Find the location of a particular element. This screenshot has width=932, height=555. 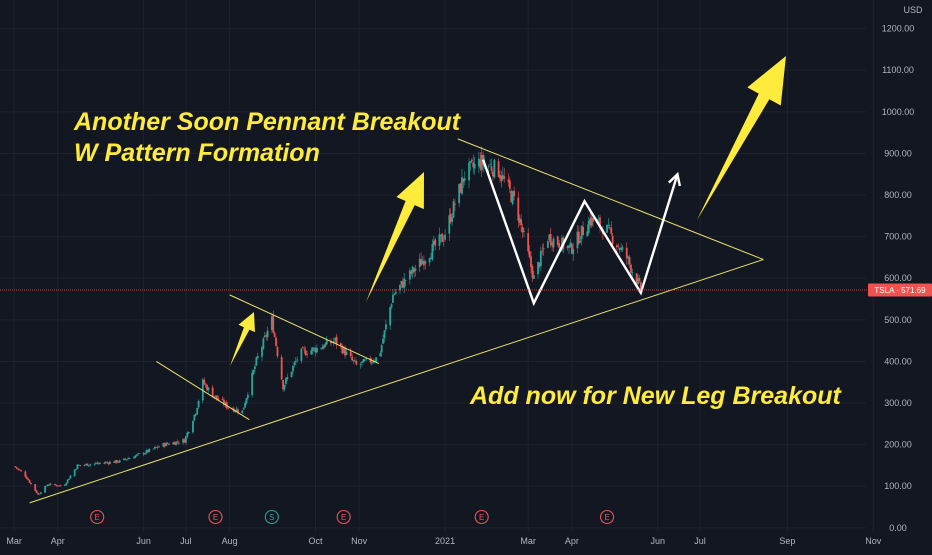

y-tick-label: 0.00 is located at coordinates (898, 528).